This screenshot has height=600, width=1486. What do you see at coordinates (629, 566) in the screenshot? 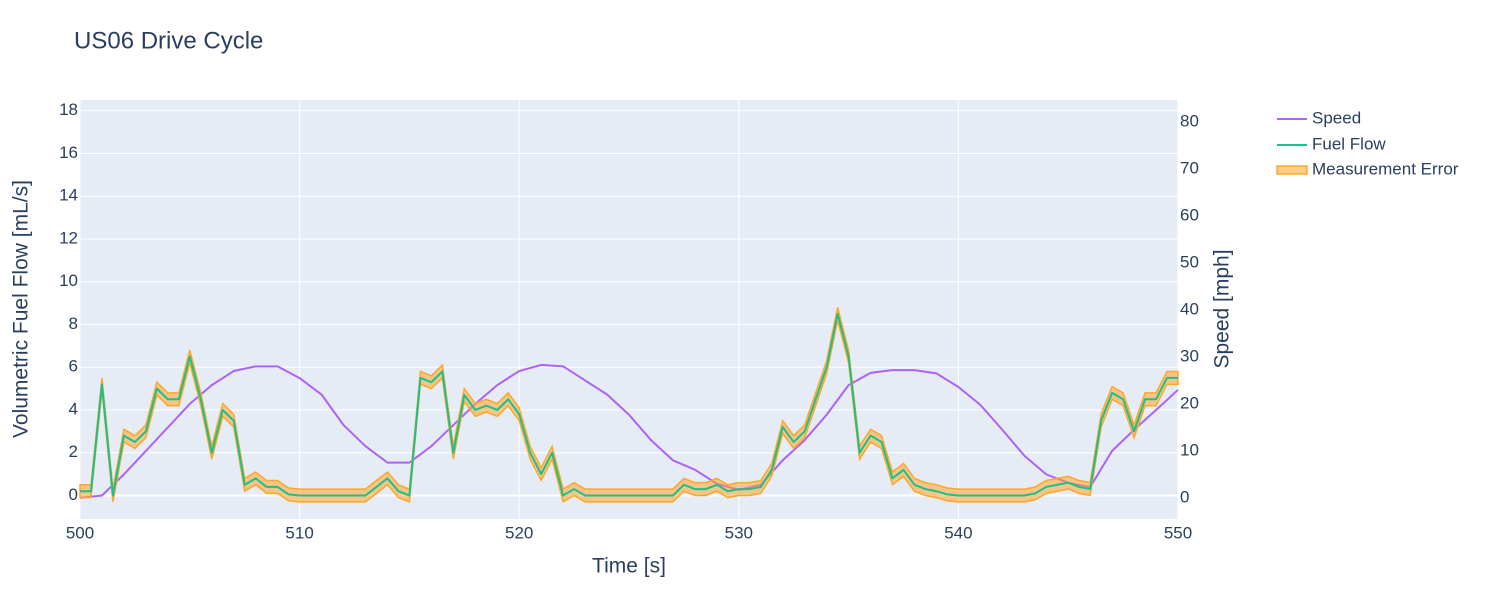
I see `x-axis-title: Time [s]` at bounding box center [629, 566].